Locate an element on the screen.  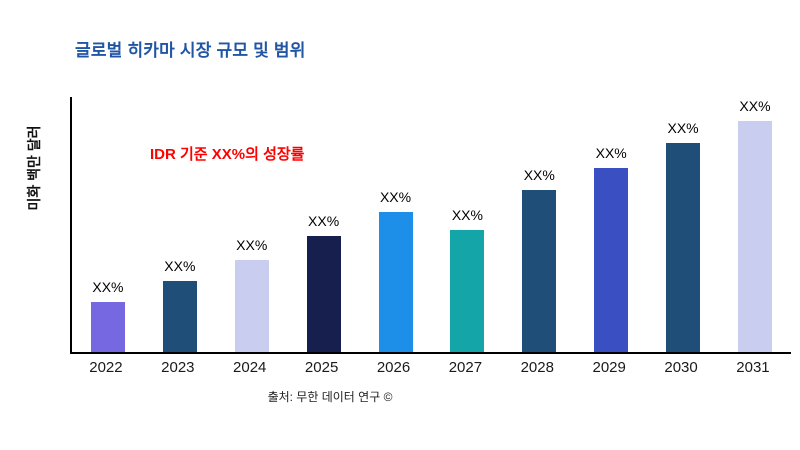
x-tick-2026: 2026 is located at coordinates (393, 367).